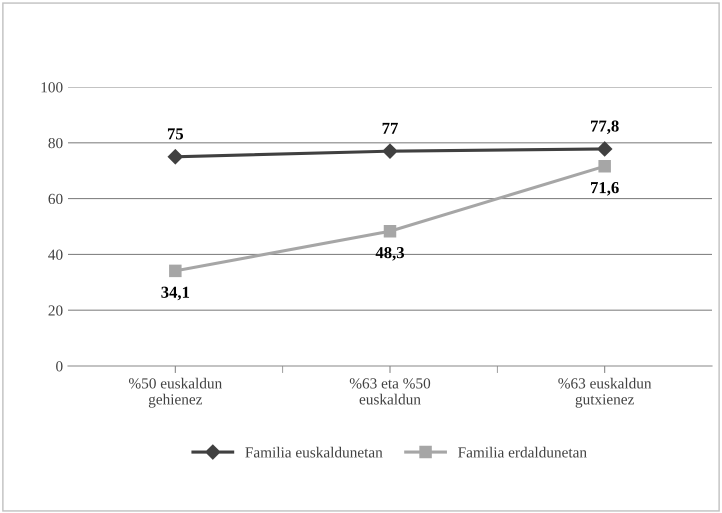 The width and height of the screenshot is (722, 513). What do you see at coordinates (175, 393) in the screenshot?
I see `x-tick-label: %50 euskaldun gehienez` at bounding box center [175, 393].